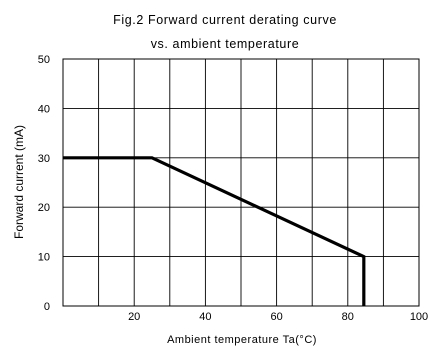 This screenshot has height=351, width=448. What do you see at coordinates (348, 317) in the screenshot?
I see `x-tick-label-80: 80` at bounding box center [348, 317].